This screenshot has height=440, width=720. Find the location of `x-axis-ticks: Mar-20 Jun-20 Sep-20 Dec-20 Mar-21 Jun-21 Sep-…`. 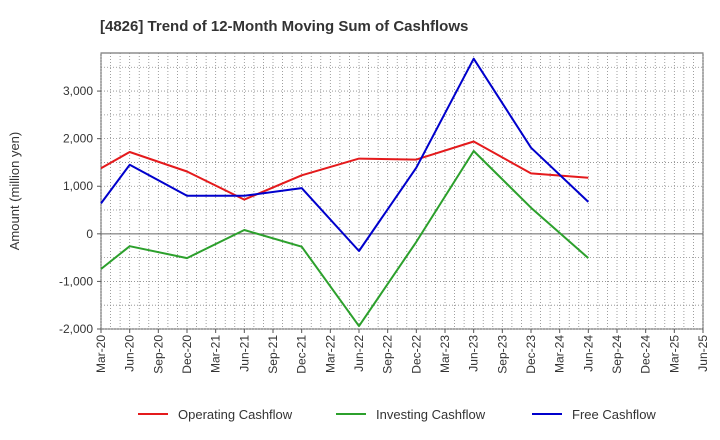

x-axis-ticks: Mar-20 Jun-20 Sep-20 Dec-20 Mar-21 Jun-21 Sep-… is located at coordinates (402, 351).